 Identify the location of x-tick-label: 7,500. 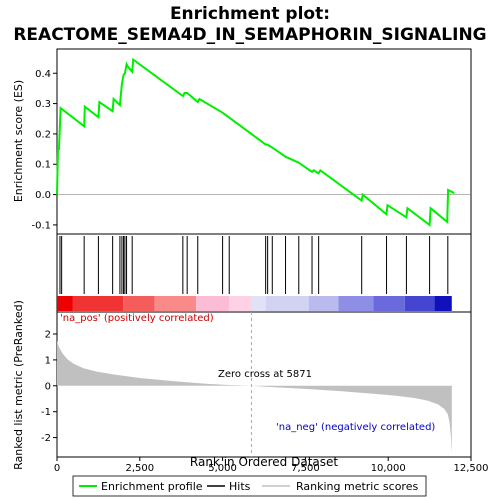
(305, 468).